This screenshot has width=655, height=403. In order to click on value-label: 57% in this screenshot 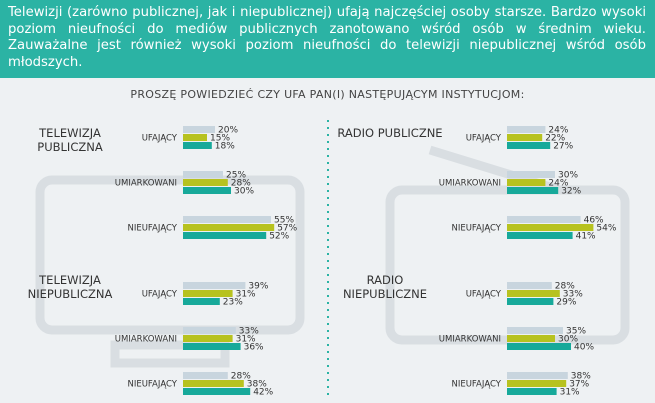, I will do `click(287, 229)`.